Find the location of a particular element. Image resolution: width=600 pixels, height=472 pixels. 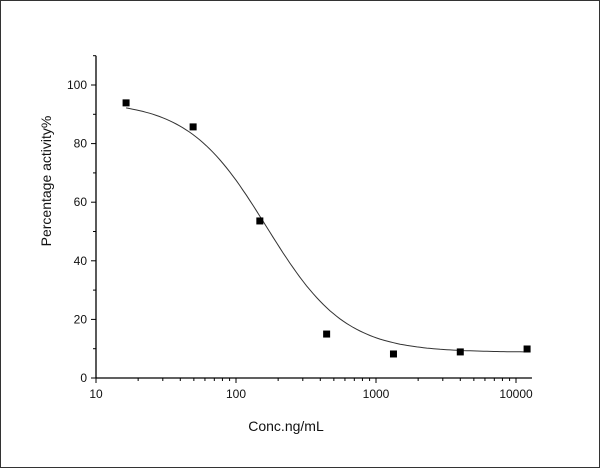

x-tick-label: 10 is located at coordinates (96, 394).